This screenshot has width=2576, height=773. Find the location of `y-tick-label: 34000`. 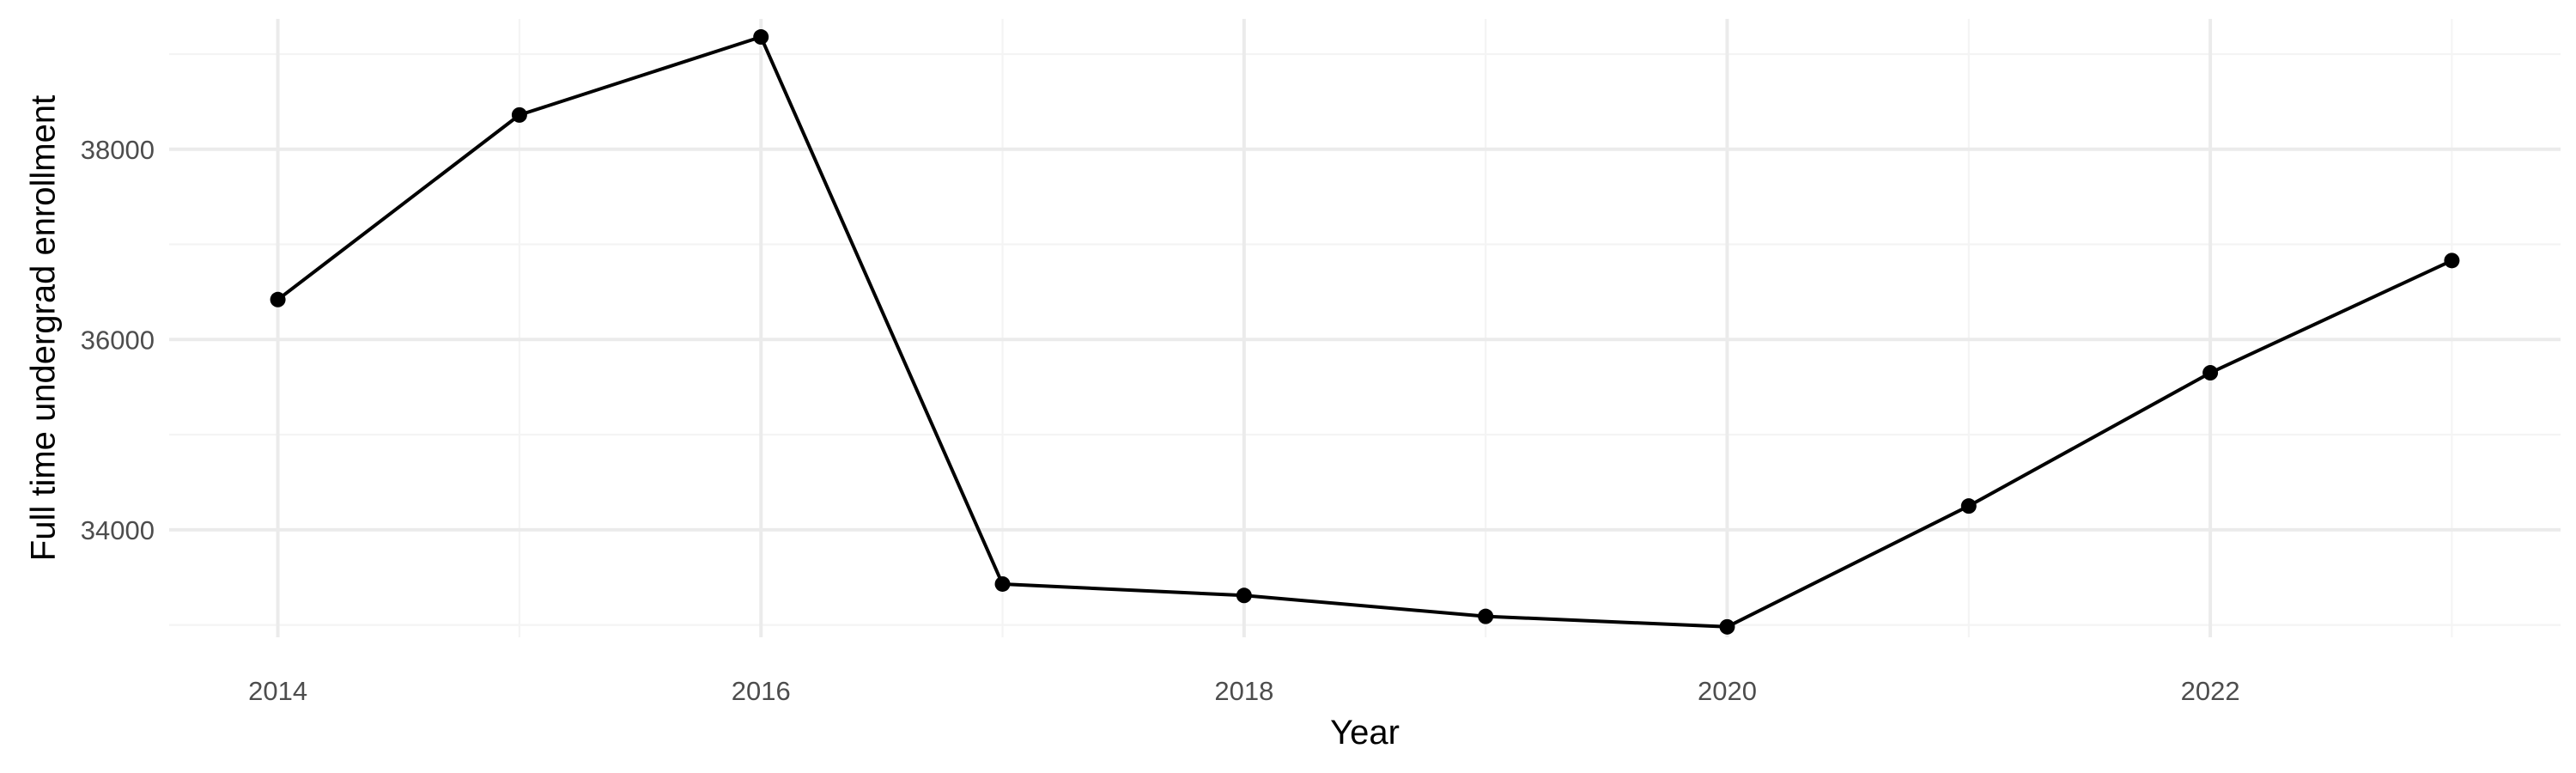

y-tick-label: 34000 is located at coordinates (118, 530).